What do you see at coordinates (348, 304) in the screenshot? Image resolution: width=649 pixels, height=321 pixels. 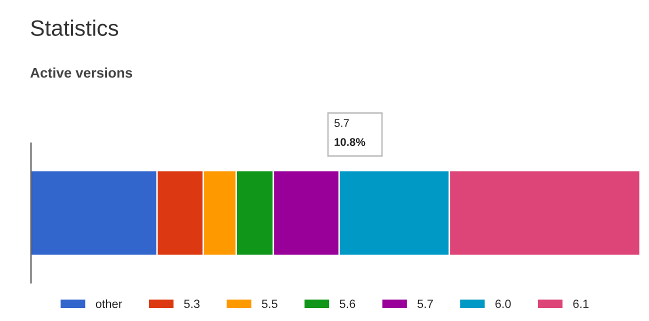 I see `legend-label: 5.6` at bounding box center [348, 304].